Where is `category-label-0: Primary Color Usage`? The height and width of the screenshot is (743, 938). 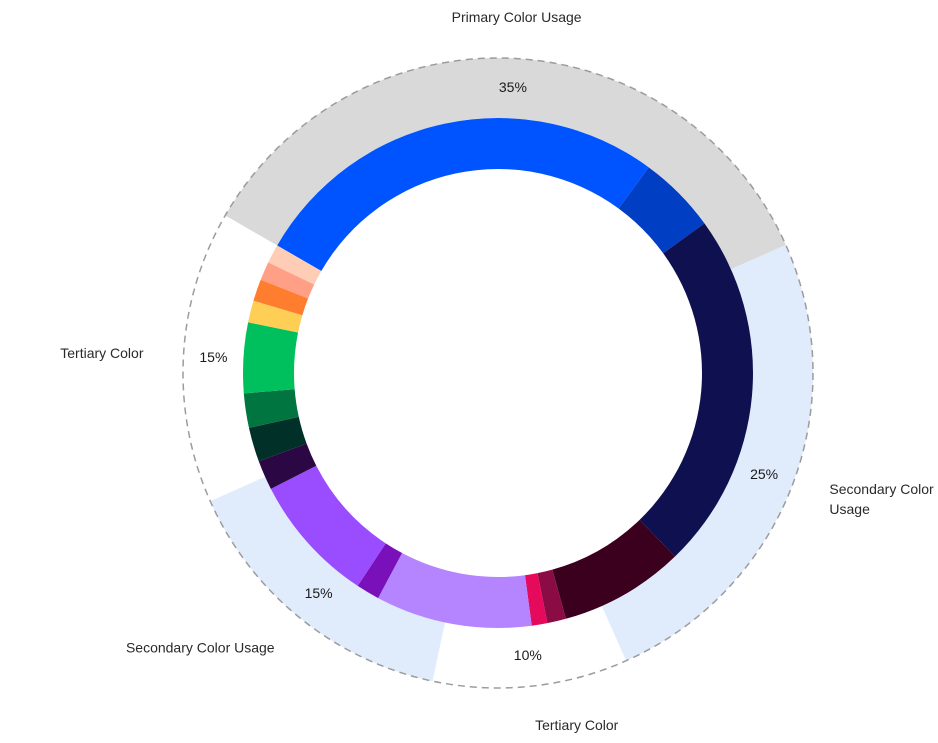 category-label-0: Primary Color Usage is located at coordinates (517, 17).